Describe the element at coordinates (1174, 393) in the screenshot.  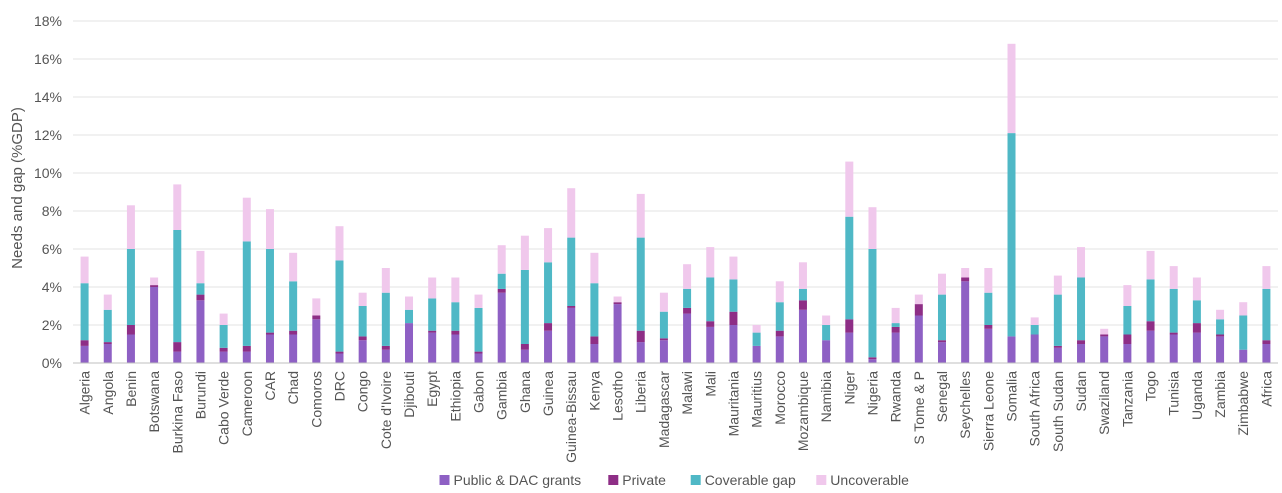
I see `x-tick-label: Tunisia` at that location.